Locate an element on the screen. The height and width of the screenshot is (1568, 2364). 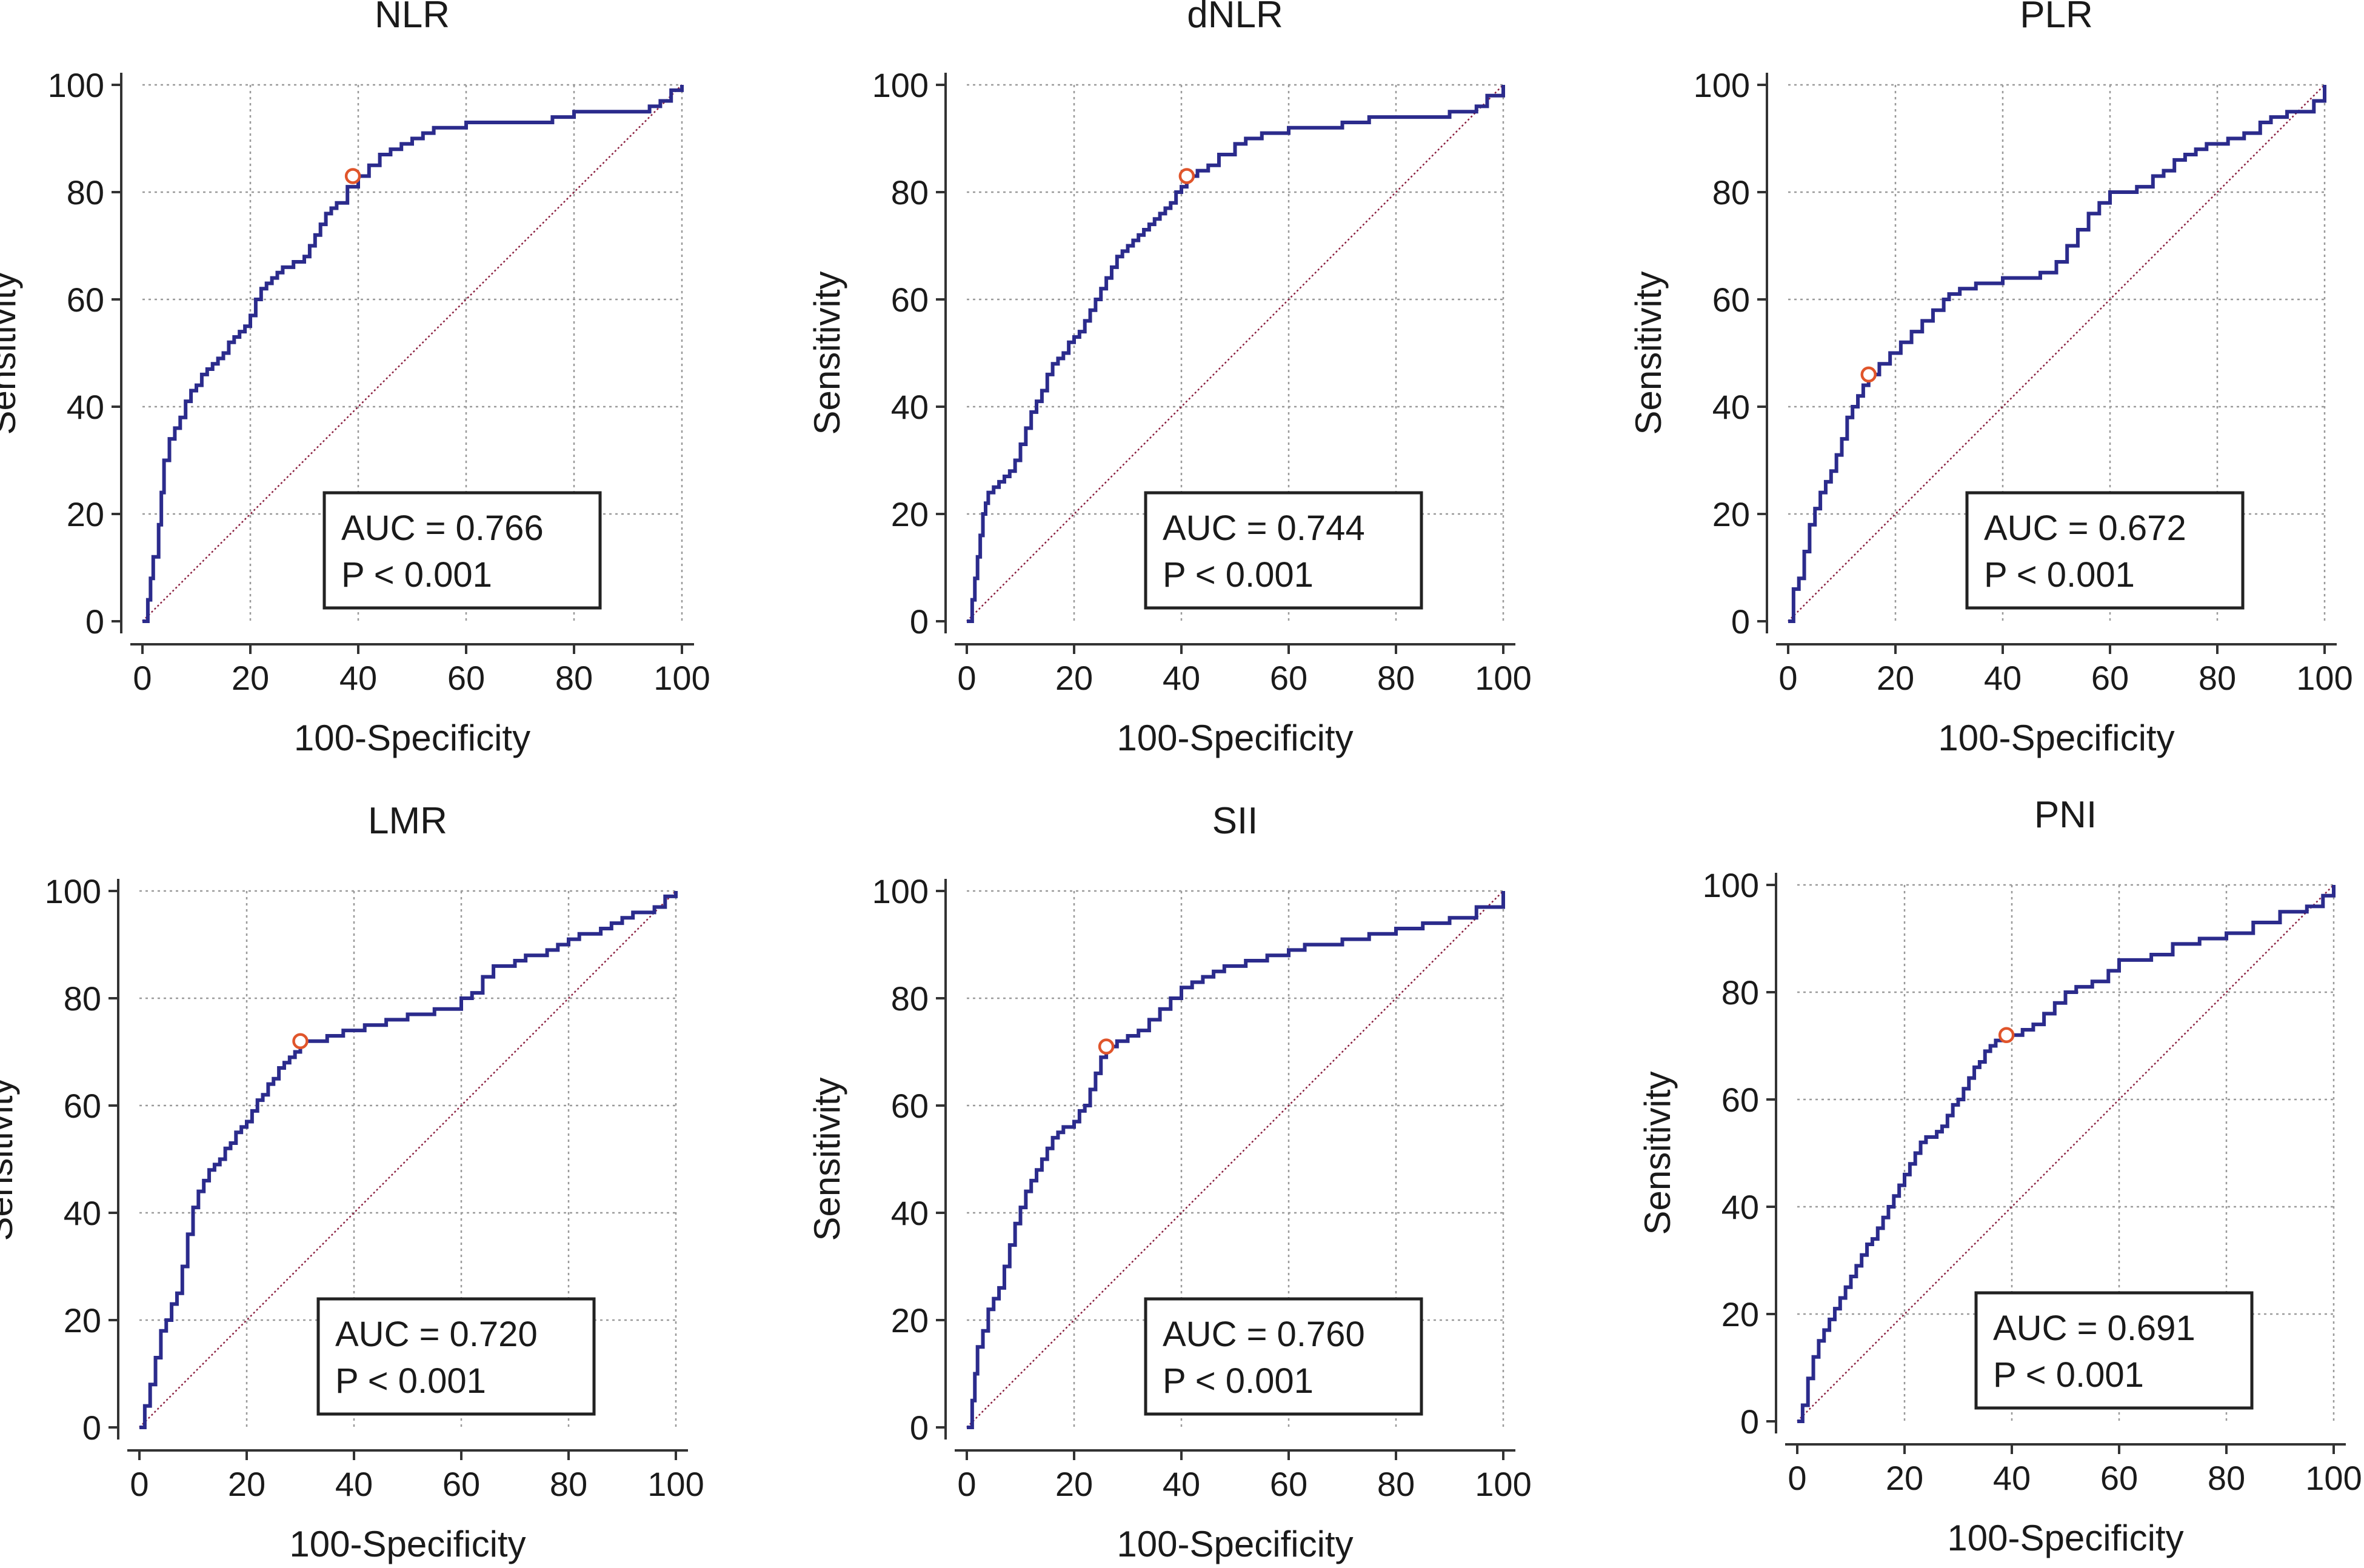
auc-value: AUC = 0.672 is located at coordinates (2085, 528).